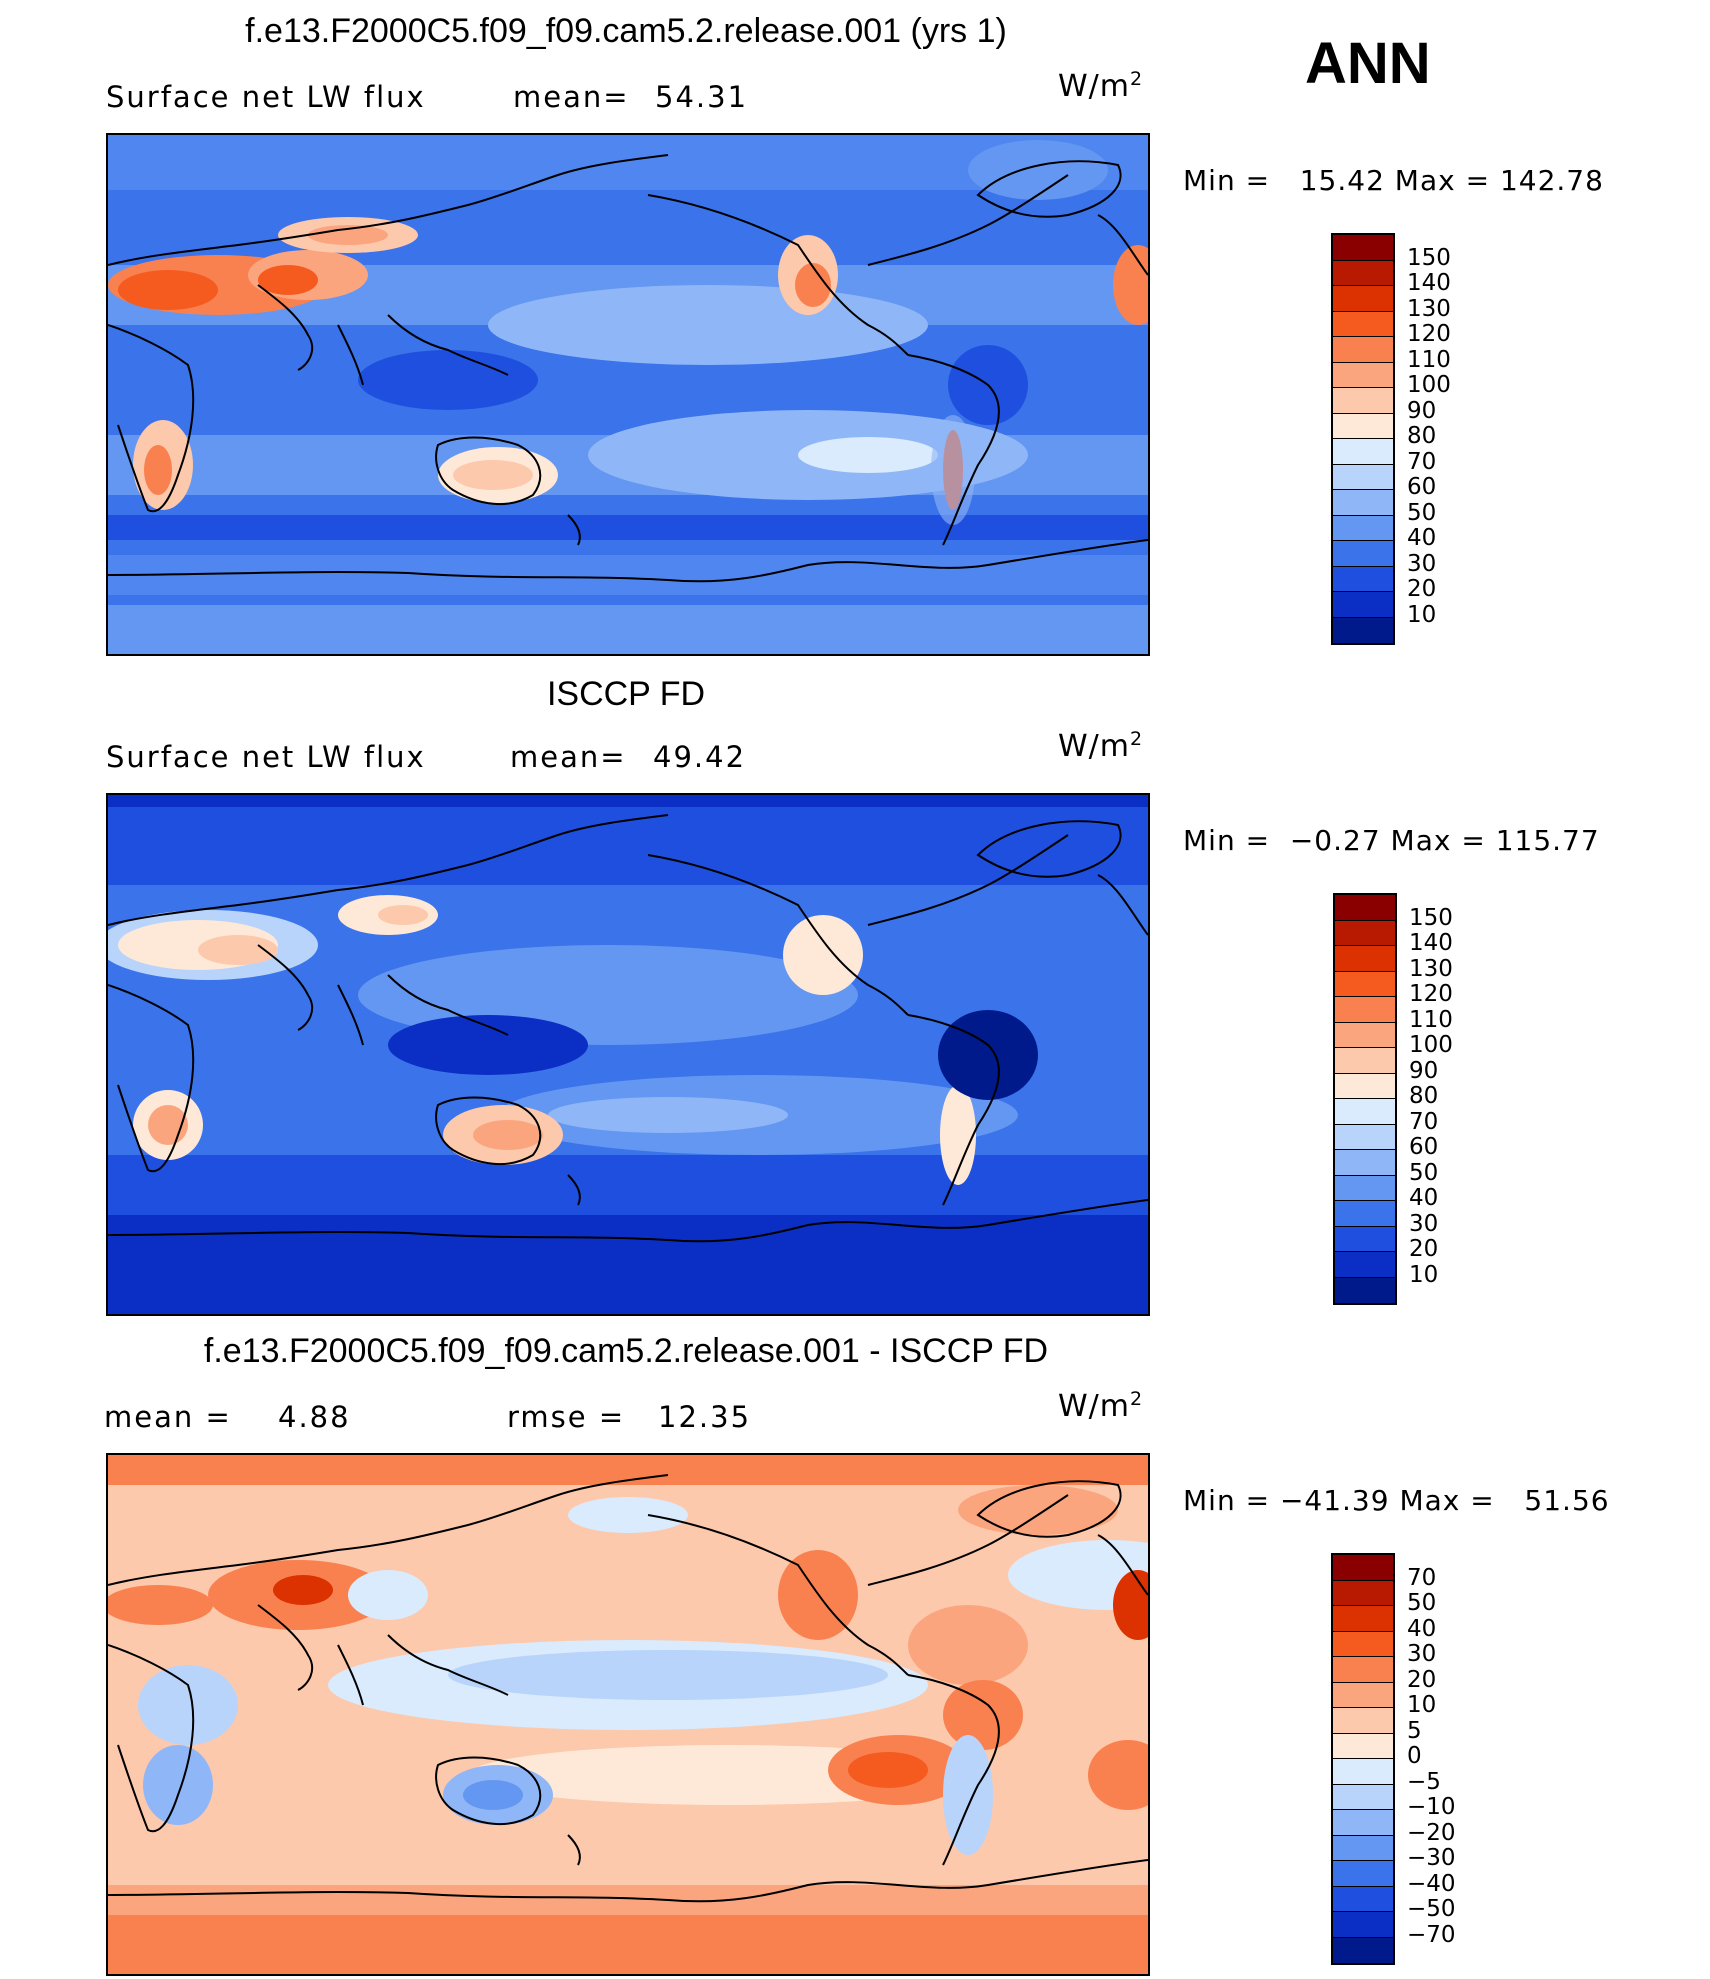 The height and width of the screenshot is (1979, 1710). Describe the element at coordinates (1422, 410) in the screenshot. I see `colorbar-tick-label: 90` at that location.